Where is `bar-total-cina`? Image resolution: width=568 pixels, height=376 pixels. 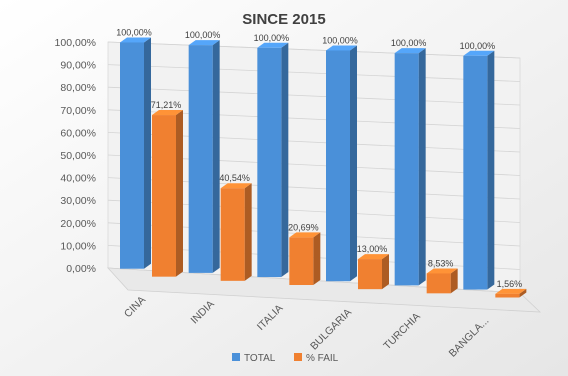
bar-total-cina is located at coordinates (135, 153).